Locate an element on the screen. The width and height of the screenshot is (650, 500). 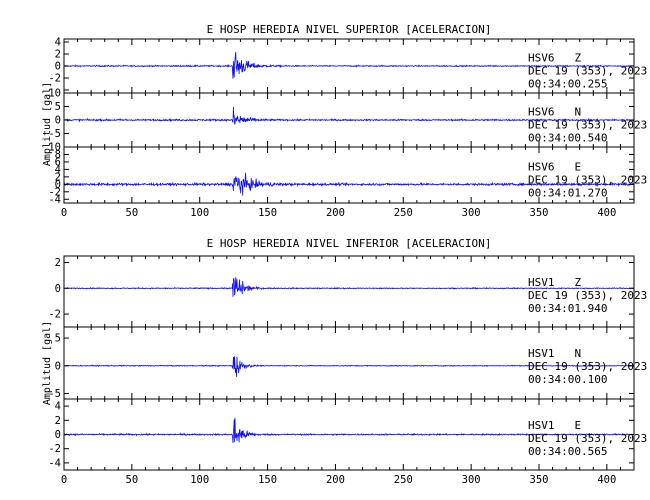
record-time: 00:34:00.255 is located at coordinates (567, 84).